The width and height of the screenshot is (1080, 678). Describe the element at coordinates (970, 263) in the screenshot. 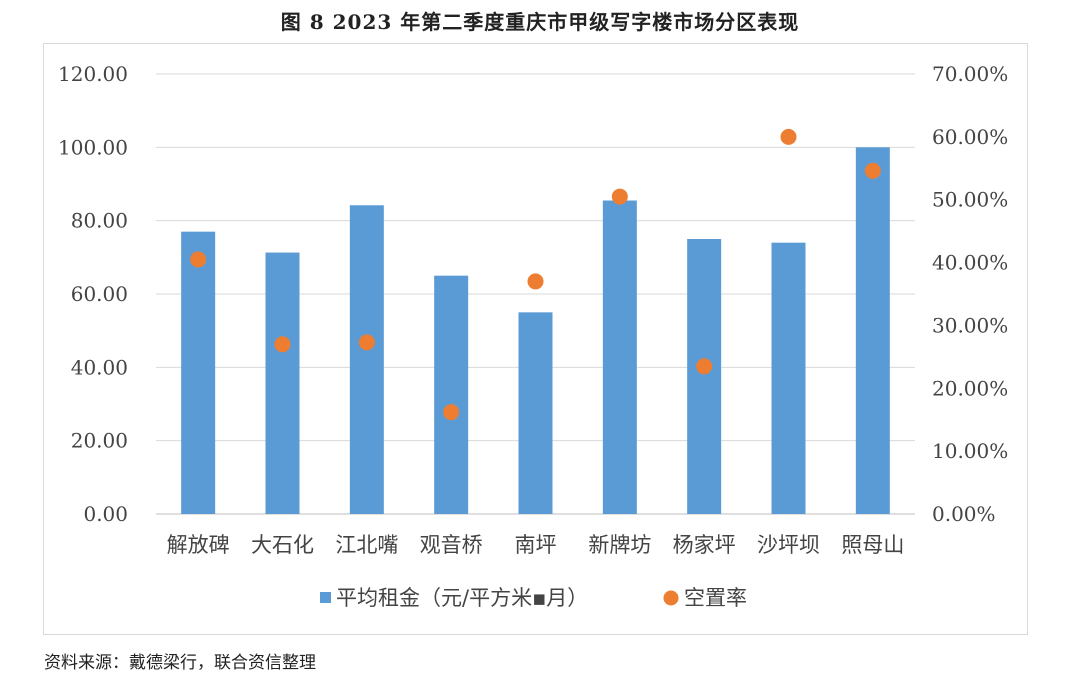

I see `right-tick-label: 40.00%` at that location.